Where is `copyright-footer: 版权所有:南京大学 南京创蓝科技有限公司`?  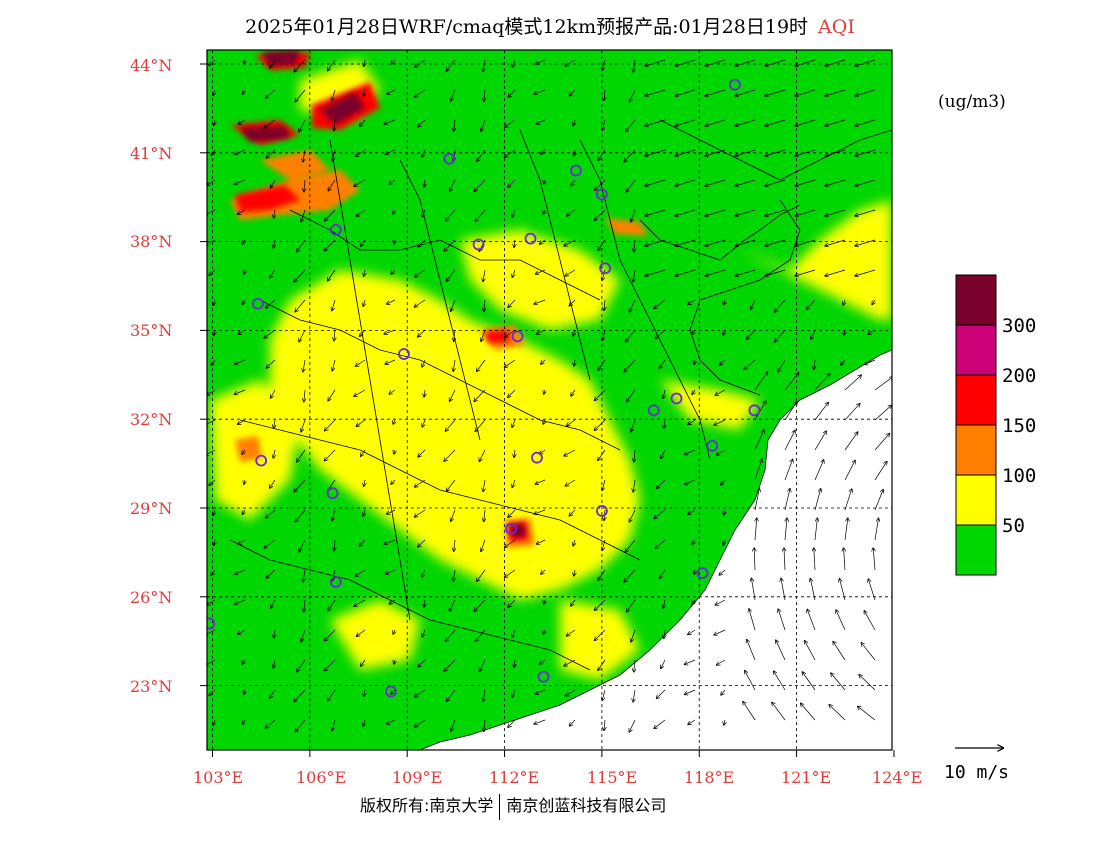 copyright-footer: 版权所有:南京大学 南京创蓝科技有限公司 is located at coordinates (513, 806).